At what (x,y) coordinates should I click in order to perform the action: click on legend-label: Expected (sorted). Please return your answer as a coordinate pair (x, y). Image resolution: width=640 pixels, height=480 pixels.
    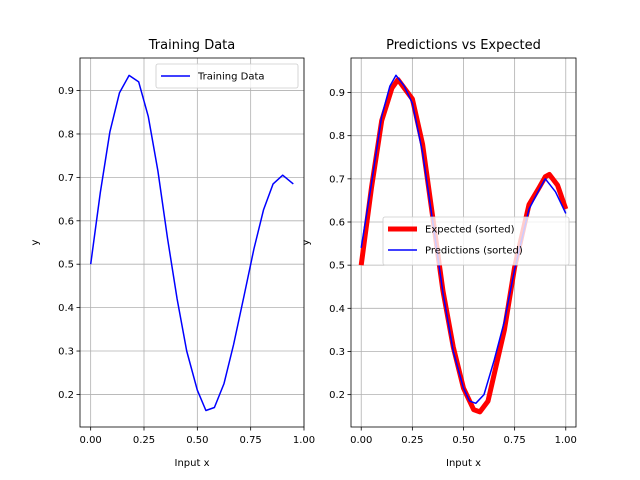
    Looking at the image, I should click on (470, 230).